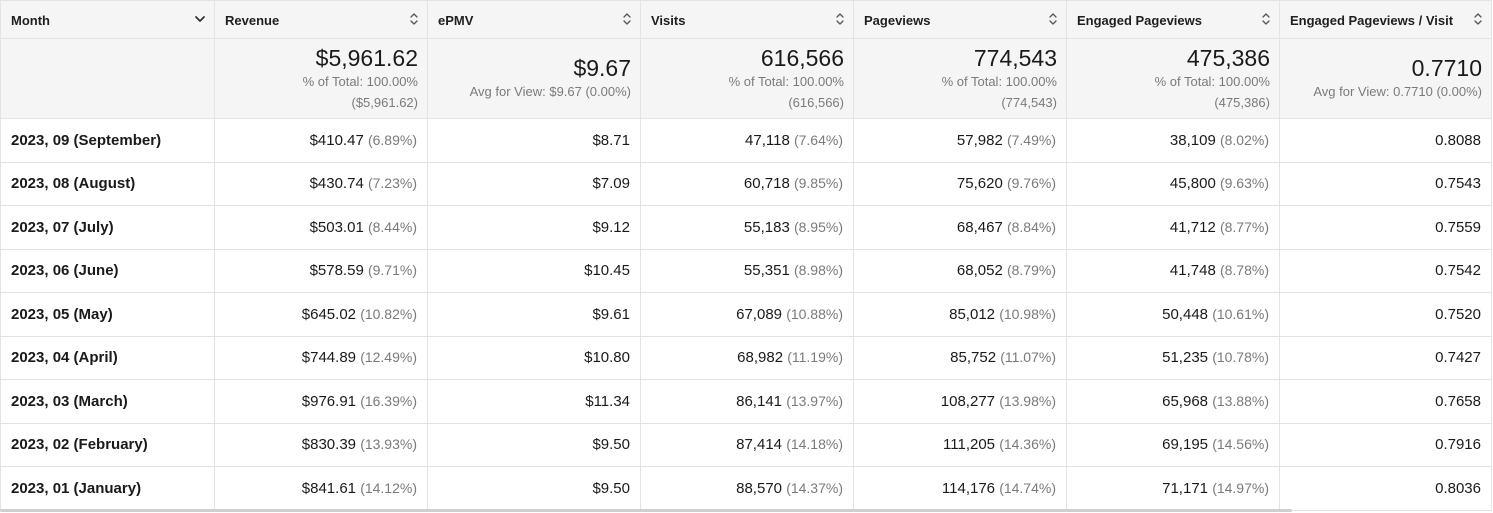 The width and height of the screenshot is (1493, 513). What do you see at coordinates (1240, 487) in the screenshot?
I see `percent-of-total: (14.97%)` at bounding box center [1240, 487].